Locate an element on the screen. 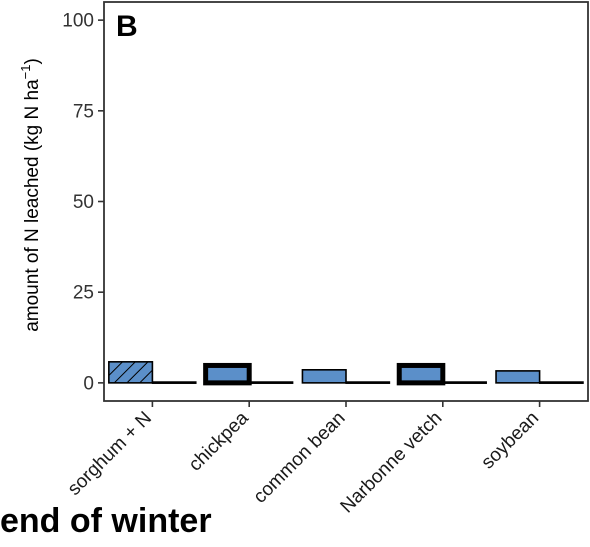 This screenshot has width=590, height=547. x-tick-label: Narbonne vetch is located at coordinates (392, 463).